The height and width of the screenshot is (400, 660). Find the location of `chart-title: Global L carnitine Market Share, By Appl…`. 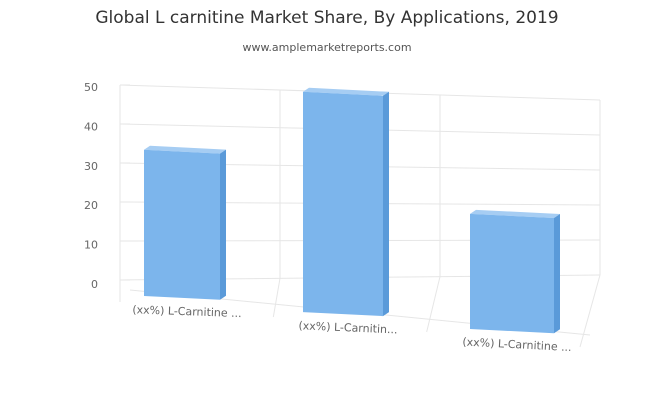

chart-title: Global L carnitine Market Share, By Appl… is located at coordinates (326, 18).